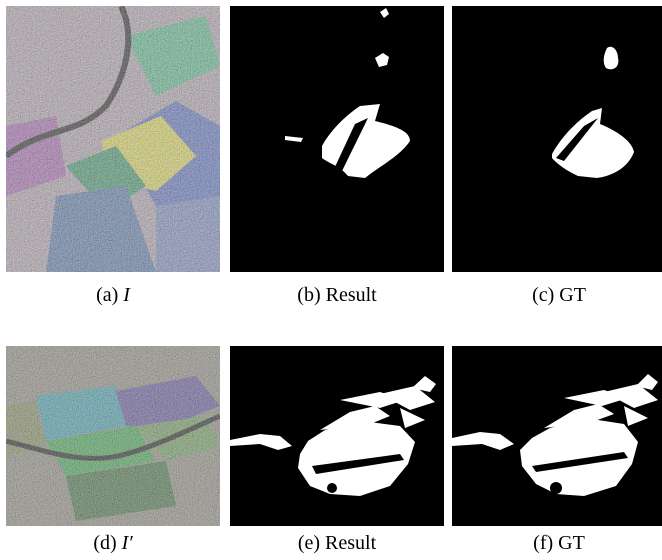 The width and height of the screenshot is (662, 560). What do you see at coordinates (337, 543) in the screenshot?
I see `caption-e: (e) Result` at bounding box center [337, 543].